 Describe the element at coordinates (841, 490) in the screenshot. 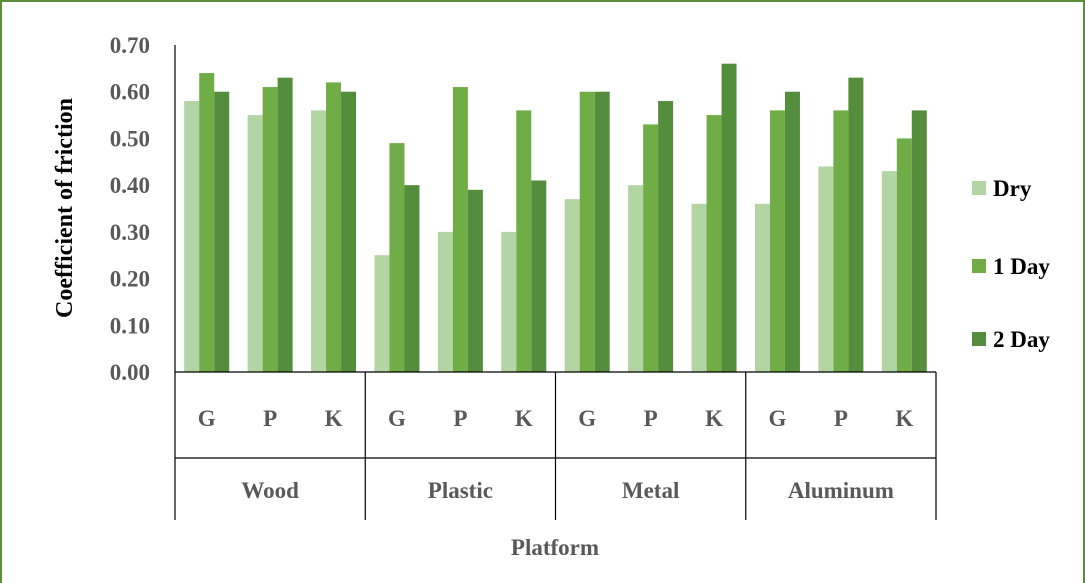

I see `group-label: Aluminum` at that location.